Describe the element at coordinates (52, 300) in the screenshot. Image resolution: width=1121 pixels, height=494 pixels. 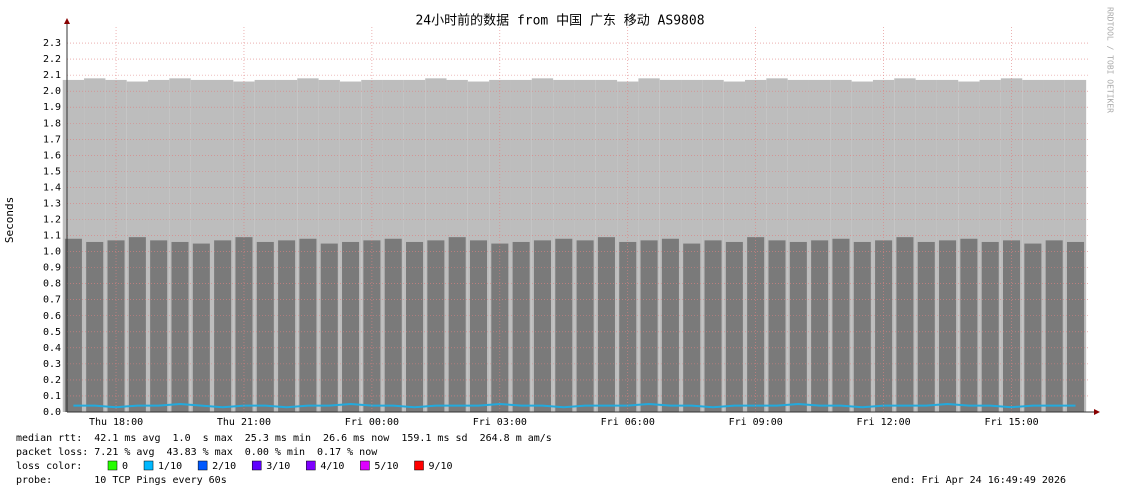
I see `y-tick-label: 0.7` at that location.